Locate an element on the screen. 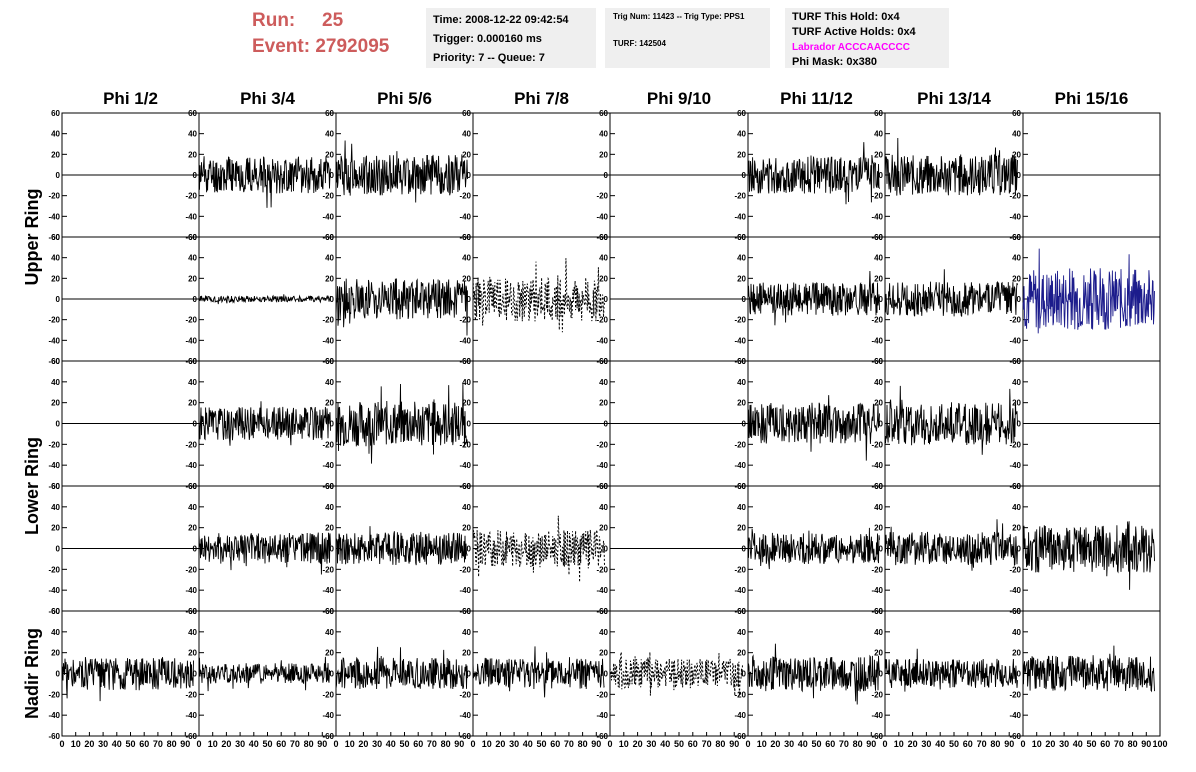 The width and height of the screenshot is (1196, 772). column-header: Phi 15/16 is located at coordinates (1092, 98).